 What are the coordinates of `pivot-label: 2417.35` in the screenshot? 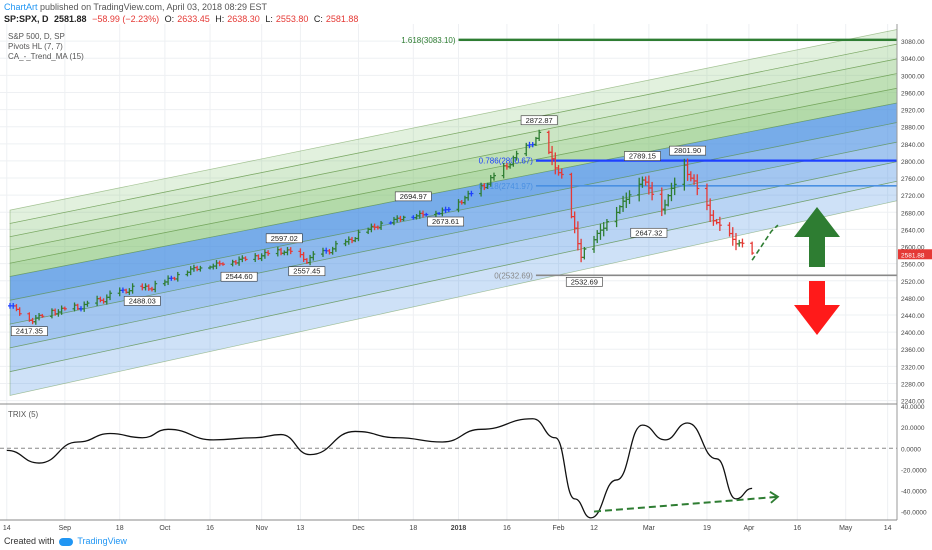 It's located at (29, 331).